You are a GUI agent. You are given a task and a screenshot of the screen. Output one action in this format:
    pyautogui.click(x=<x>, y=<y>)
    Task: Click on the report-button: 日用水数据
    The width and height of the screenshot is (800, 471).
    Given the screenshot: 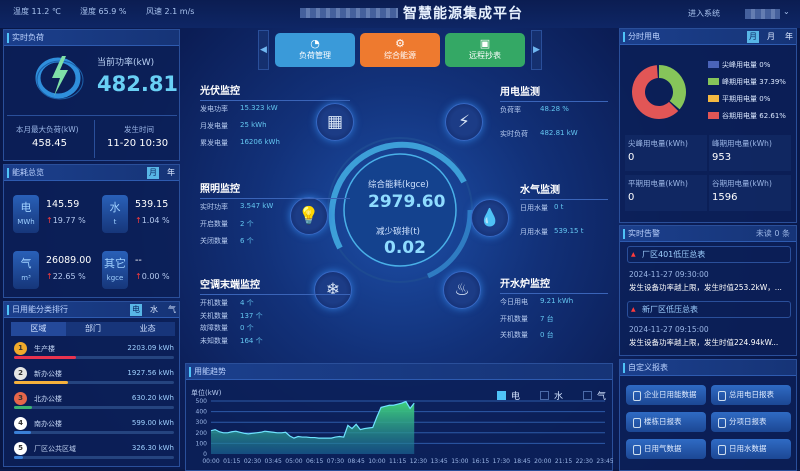 What is the action you would take?
    pyautogui.click(x=751, y=449)
    